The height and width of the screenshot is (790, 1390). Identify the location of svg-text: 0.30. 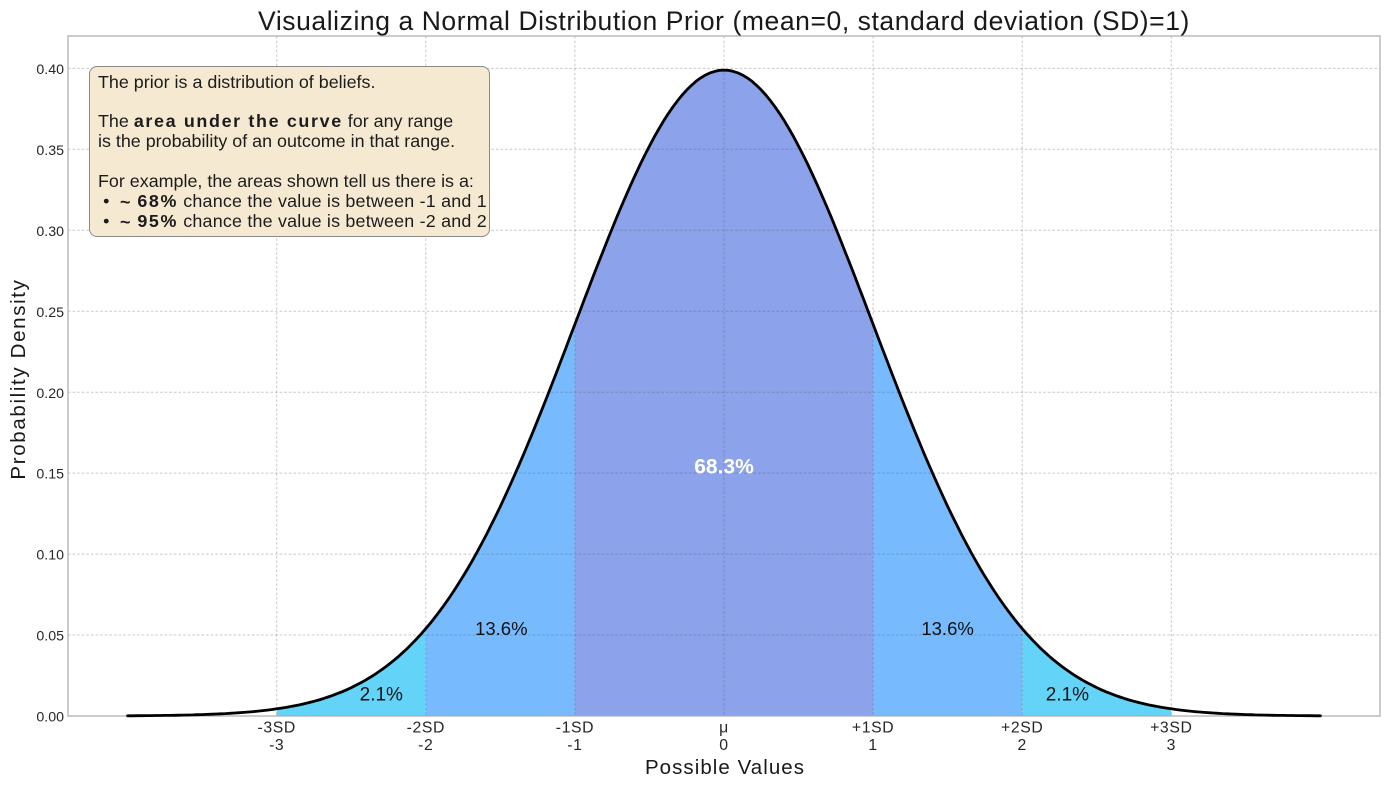
(50, 232).